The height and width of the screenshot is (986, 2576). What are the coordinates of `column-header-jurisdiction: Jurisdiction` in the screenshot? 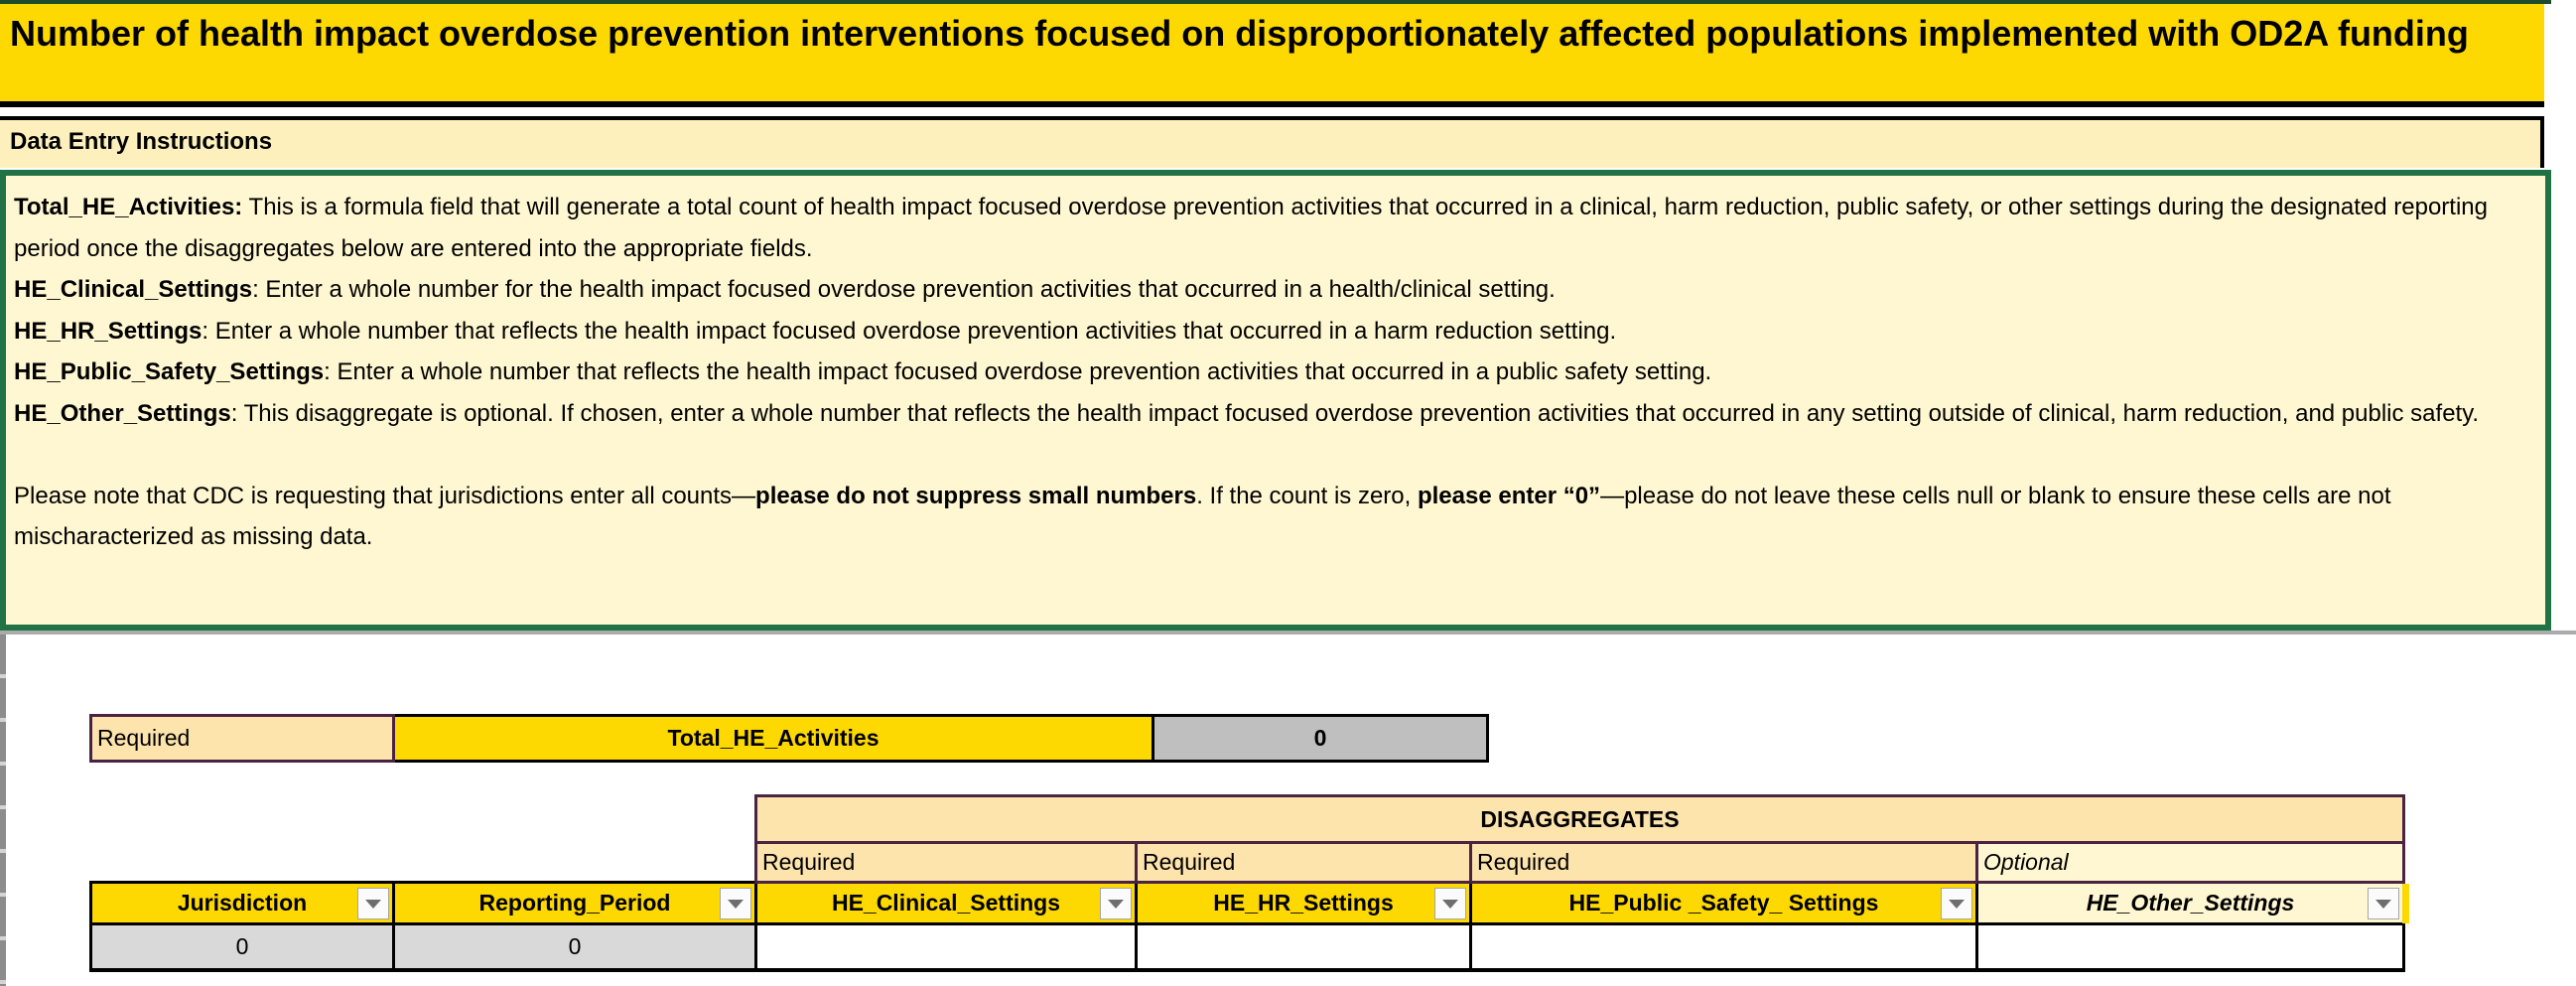 It's located at (242, 903).